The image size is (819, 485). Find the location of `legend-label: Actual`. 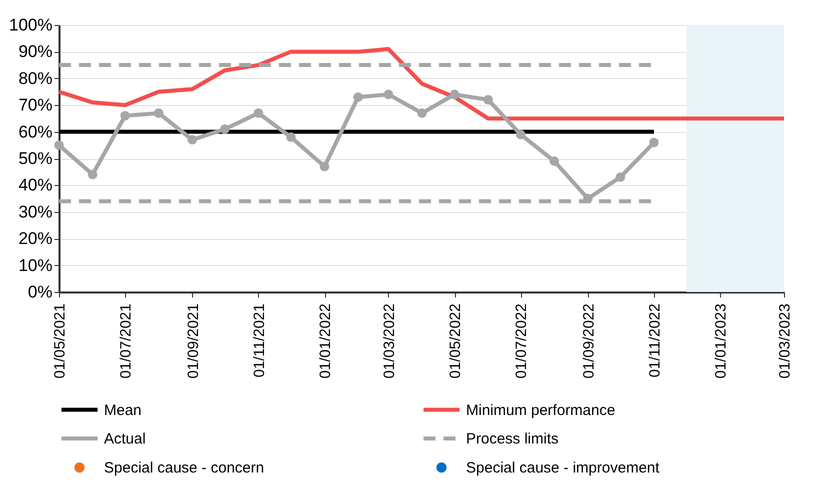

legend-label: Actual is located at coordinates (125, 439).